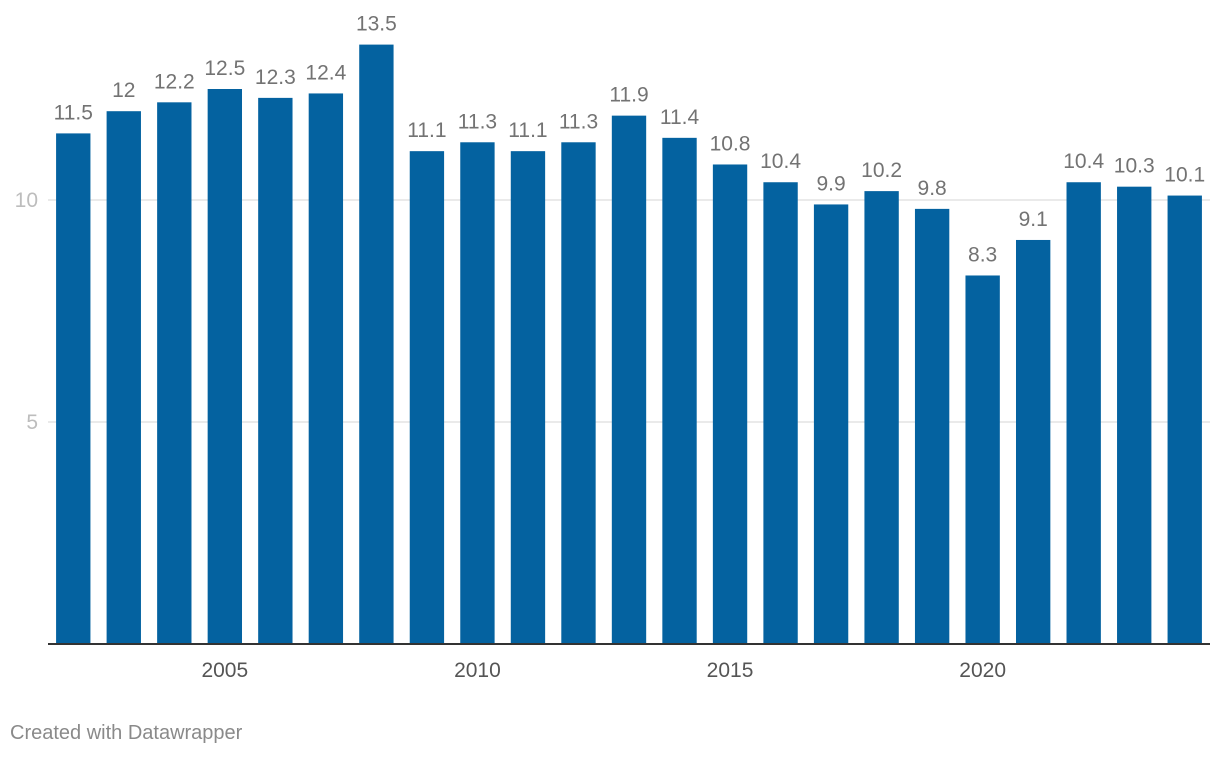 The width and height of the screenshot is (1220, 758). Describe the element at coordinates (326, 368) in the screenshot. I see `bar-2007` at that location.